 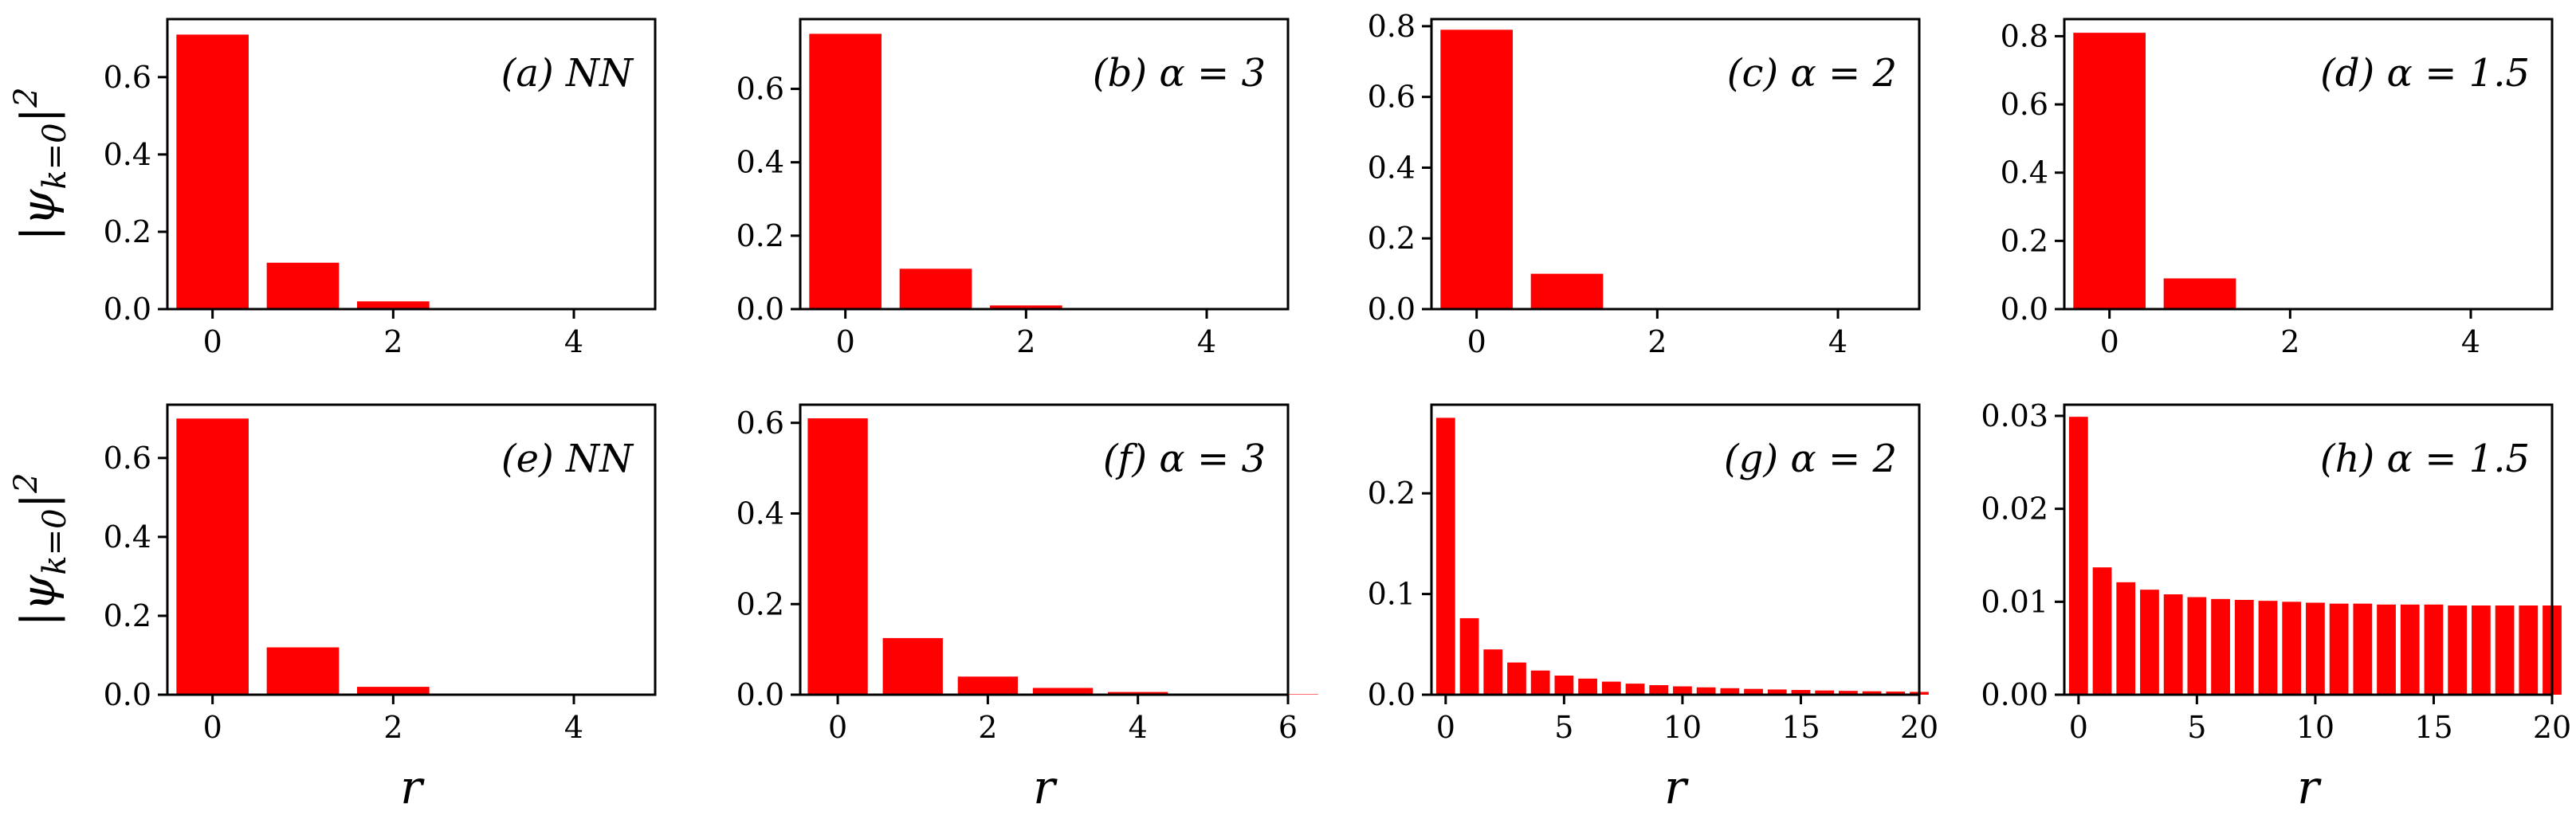 What do you see at coordinates (2196, 727) in the screenshot?
I see `x-tick-label: 5` at bounding box center [2196, 727].